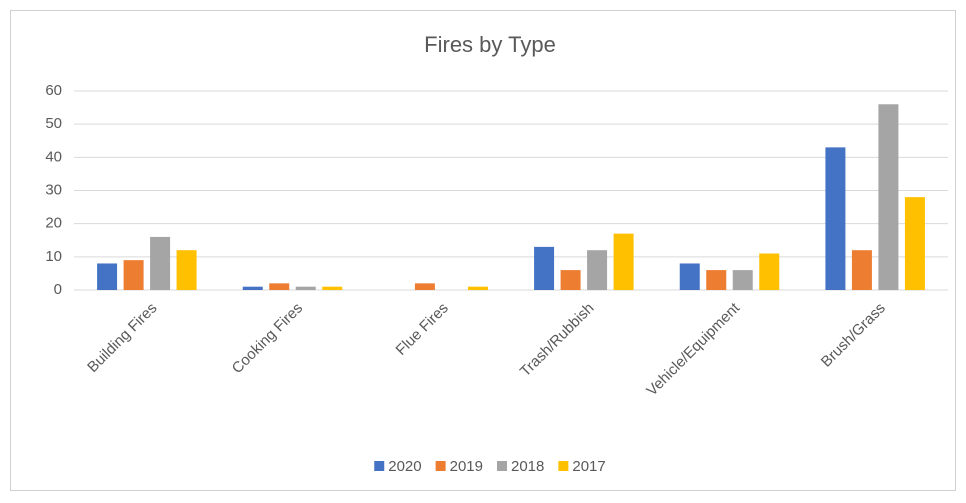 The image size is (966, 503). I want to click on legend-label: 2017, so click(588, 466).